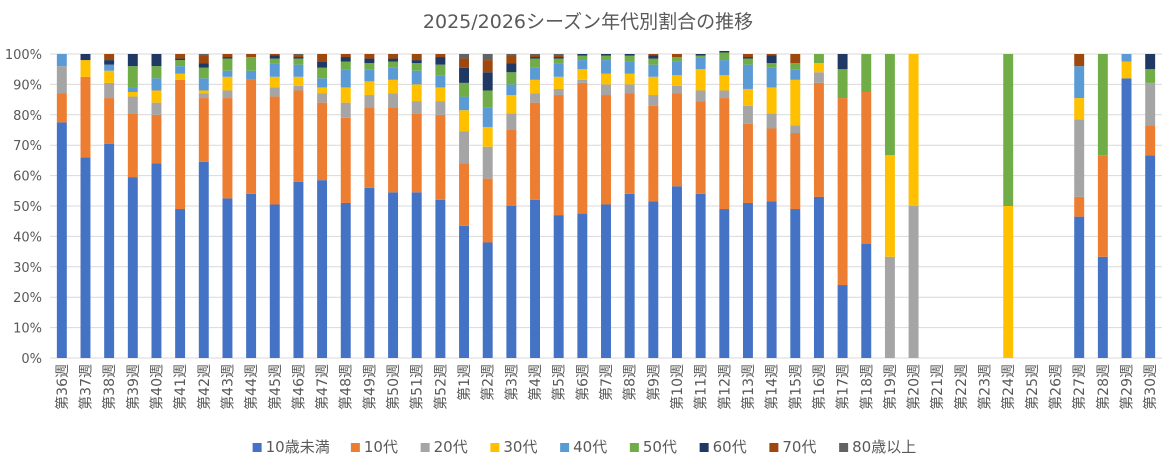 This screenshot has width=1176, height=473. What do you see at coordinates (27, 146) in the screenshot?
I see `y-tick-label: 70%` at bounding box center [27, 146].